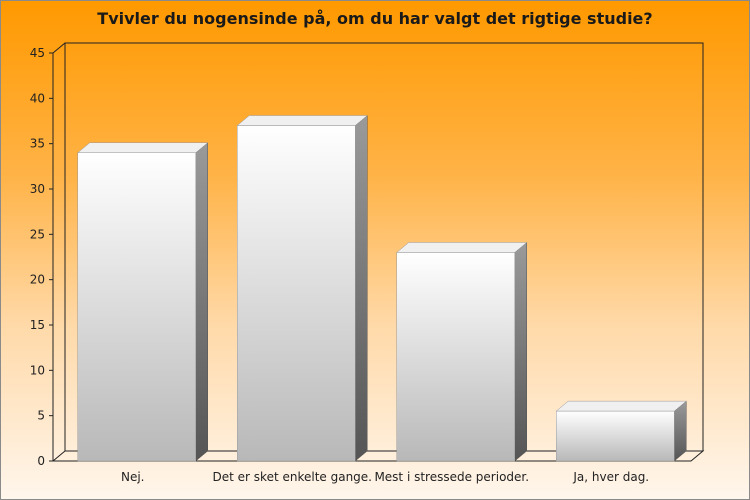  Describe the element at coordinates (37, 189) in the screenshot. I see `y-tick-label: 30` at that location.